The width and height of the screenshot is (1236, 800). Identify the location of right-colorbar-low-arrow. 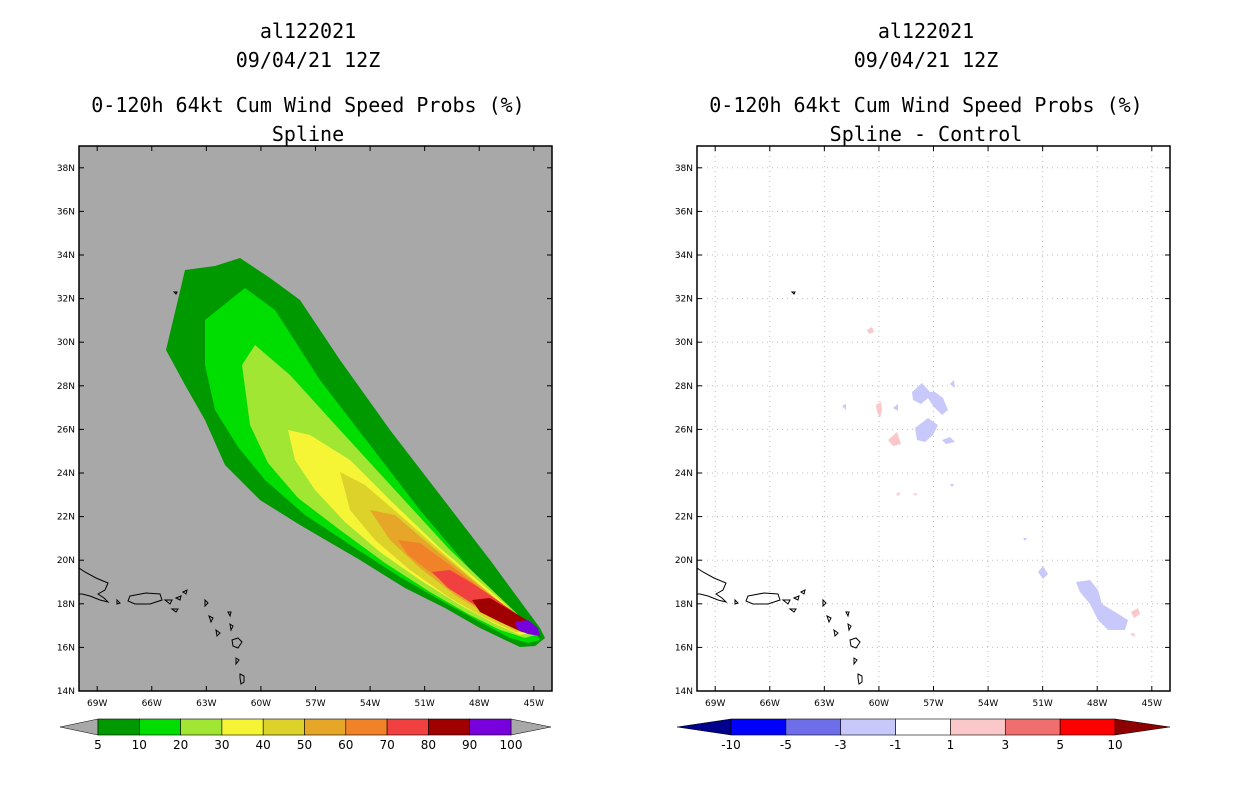
(704, 727).